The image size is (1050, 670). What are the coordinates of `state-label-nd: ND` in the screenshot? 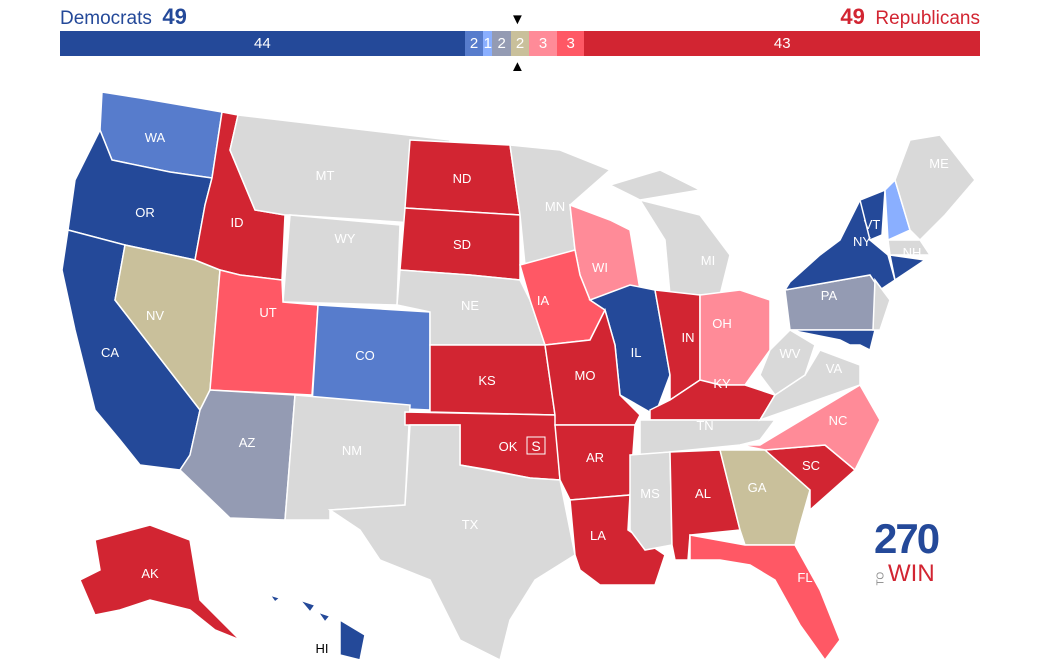 It's located at (462, 178).